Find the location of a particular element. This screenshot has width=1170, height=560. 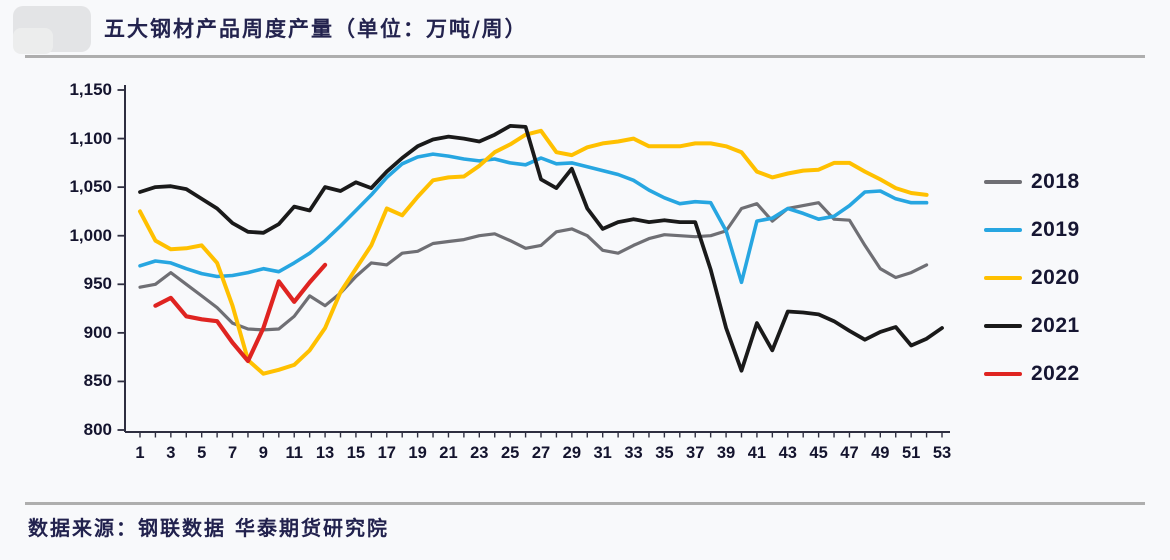

x-axis-label: 9 is located at coordinates (263, 453).